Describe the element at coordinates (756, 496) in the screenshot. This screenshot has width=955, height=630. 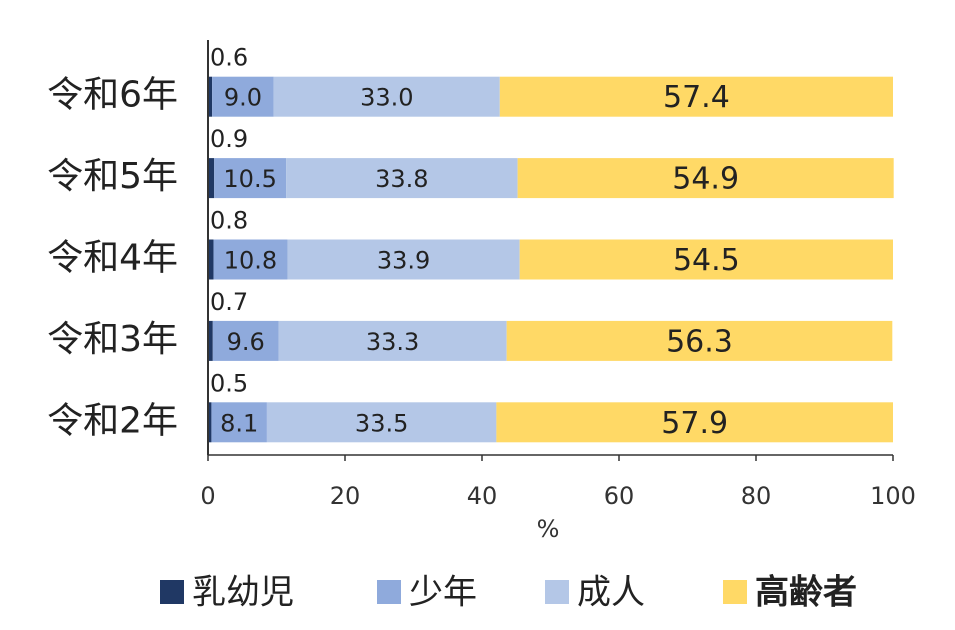
I see `x-tick-label: 80` at that location.